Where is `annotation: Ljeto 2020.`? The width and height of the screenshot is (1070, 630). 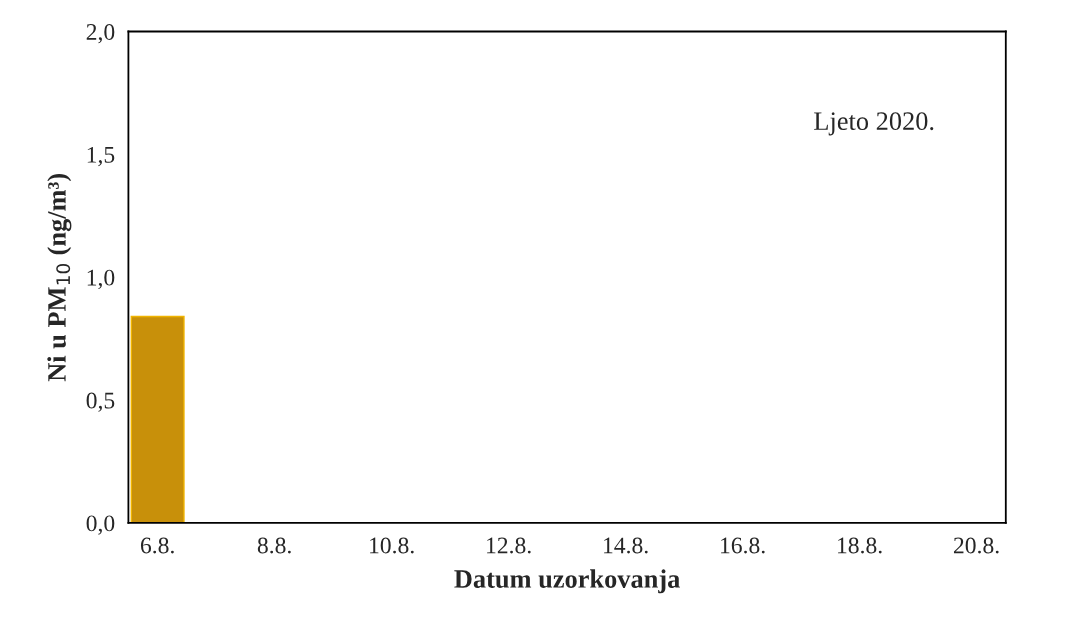 annotation: Ljeto 2020. is located at coordinates (874, 124).